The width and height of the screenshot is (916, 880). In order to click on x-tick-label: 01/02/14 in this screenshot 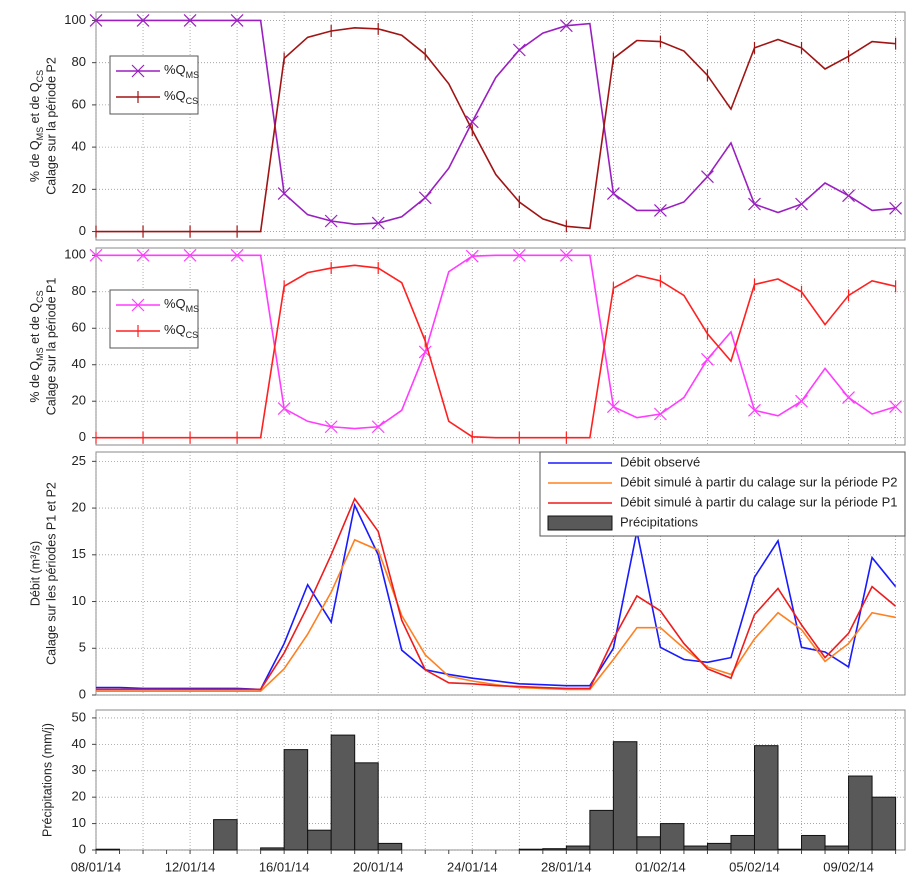, I will do `click(660, 866)`.